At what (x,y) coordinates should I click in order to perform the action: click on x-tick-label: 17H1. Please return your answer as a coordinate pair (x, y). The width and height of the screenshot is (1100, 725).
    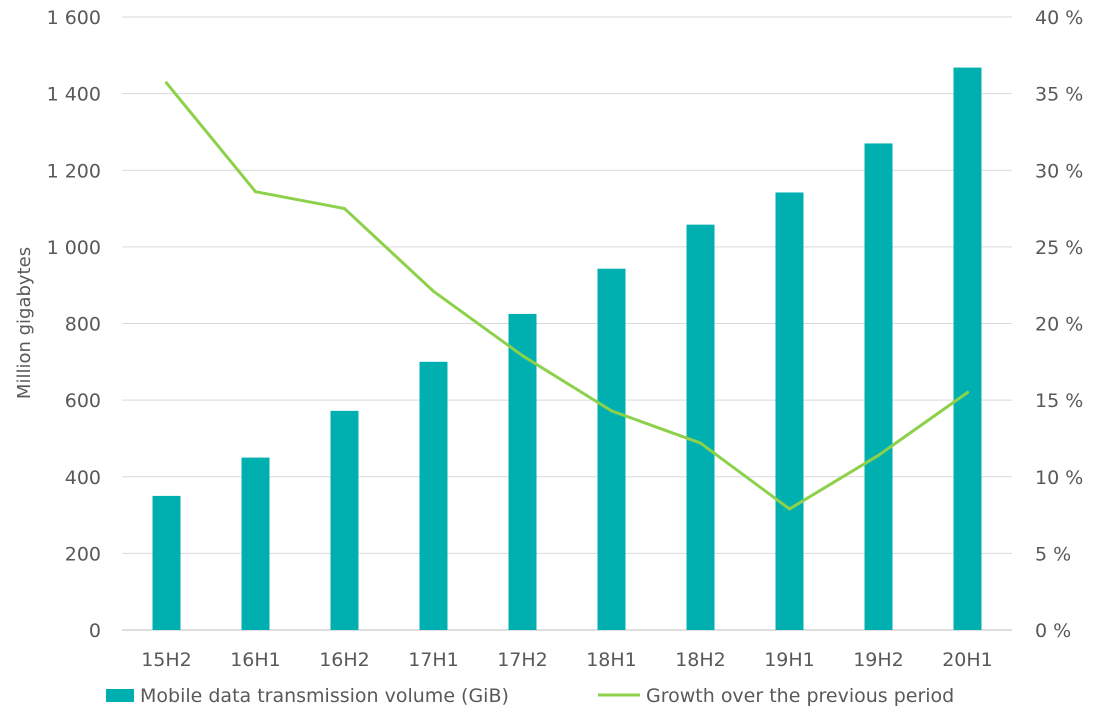
    Looking at the image, I should click on (433, 660).